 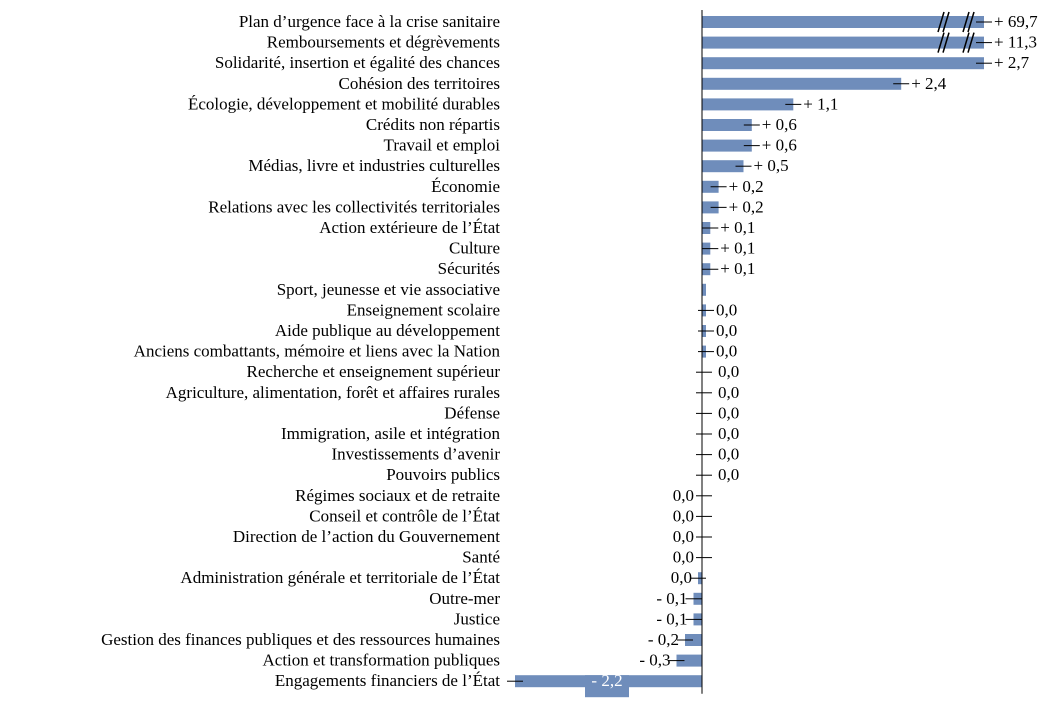 I want to click on value-label: + 2,7, so click(x=1012, y=62).